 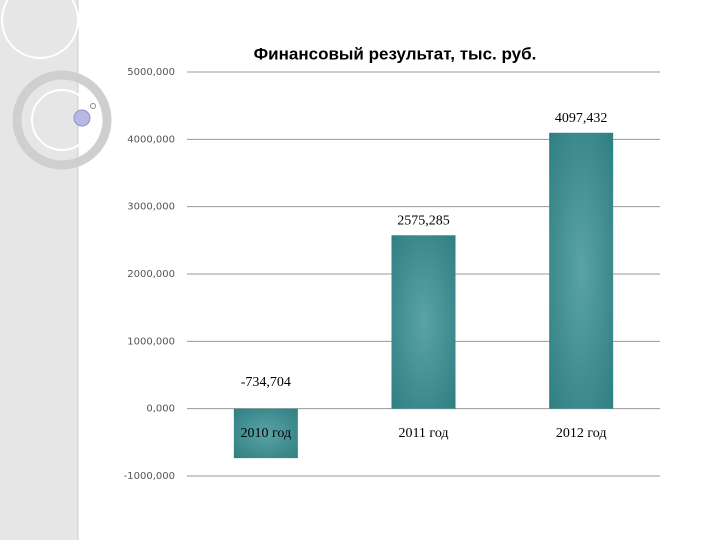 I want to click on x-tick-label: 2012 год, so click(x=581, y=433).